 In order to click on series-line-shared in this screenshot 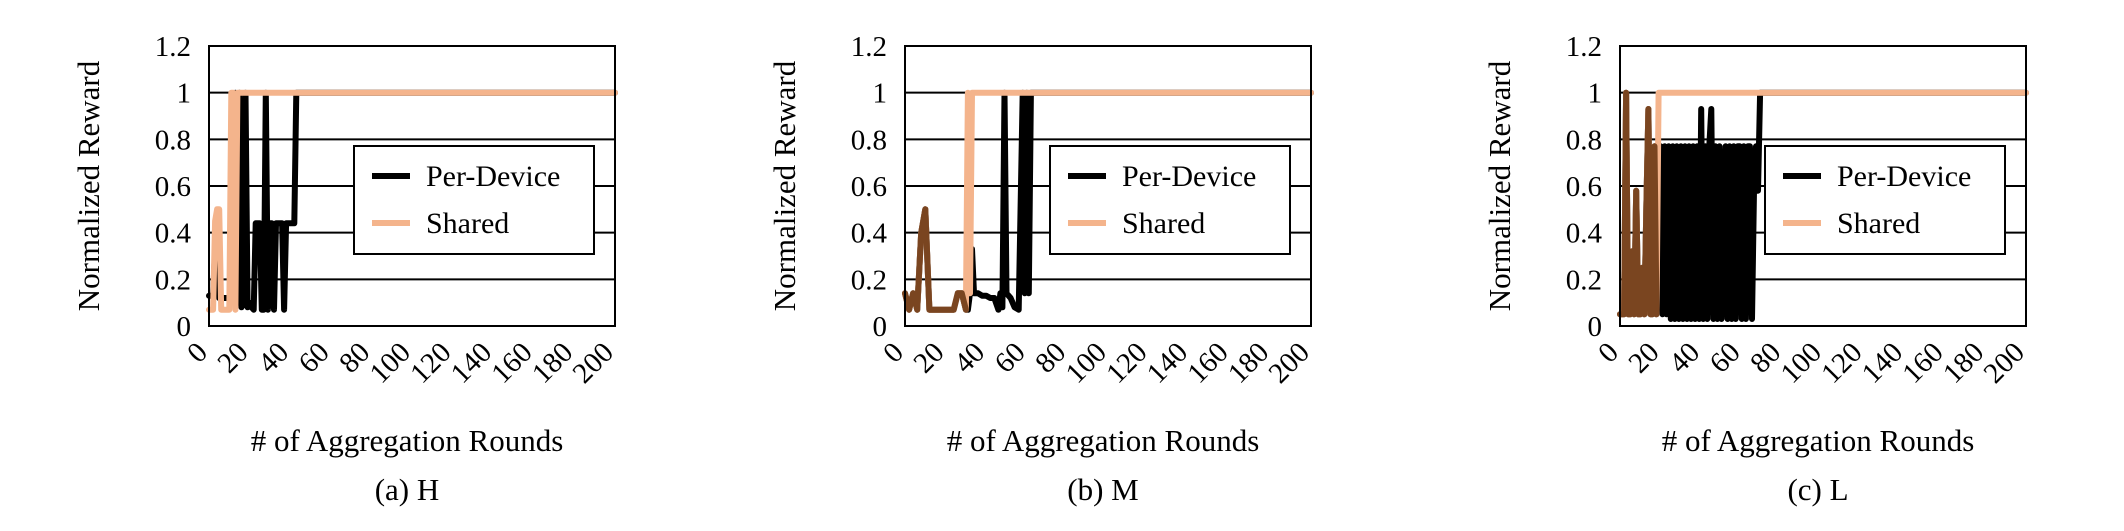, I will do `click(412, 201)`.